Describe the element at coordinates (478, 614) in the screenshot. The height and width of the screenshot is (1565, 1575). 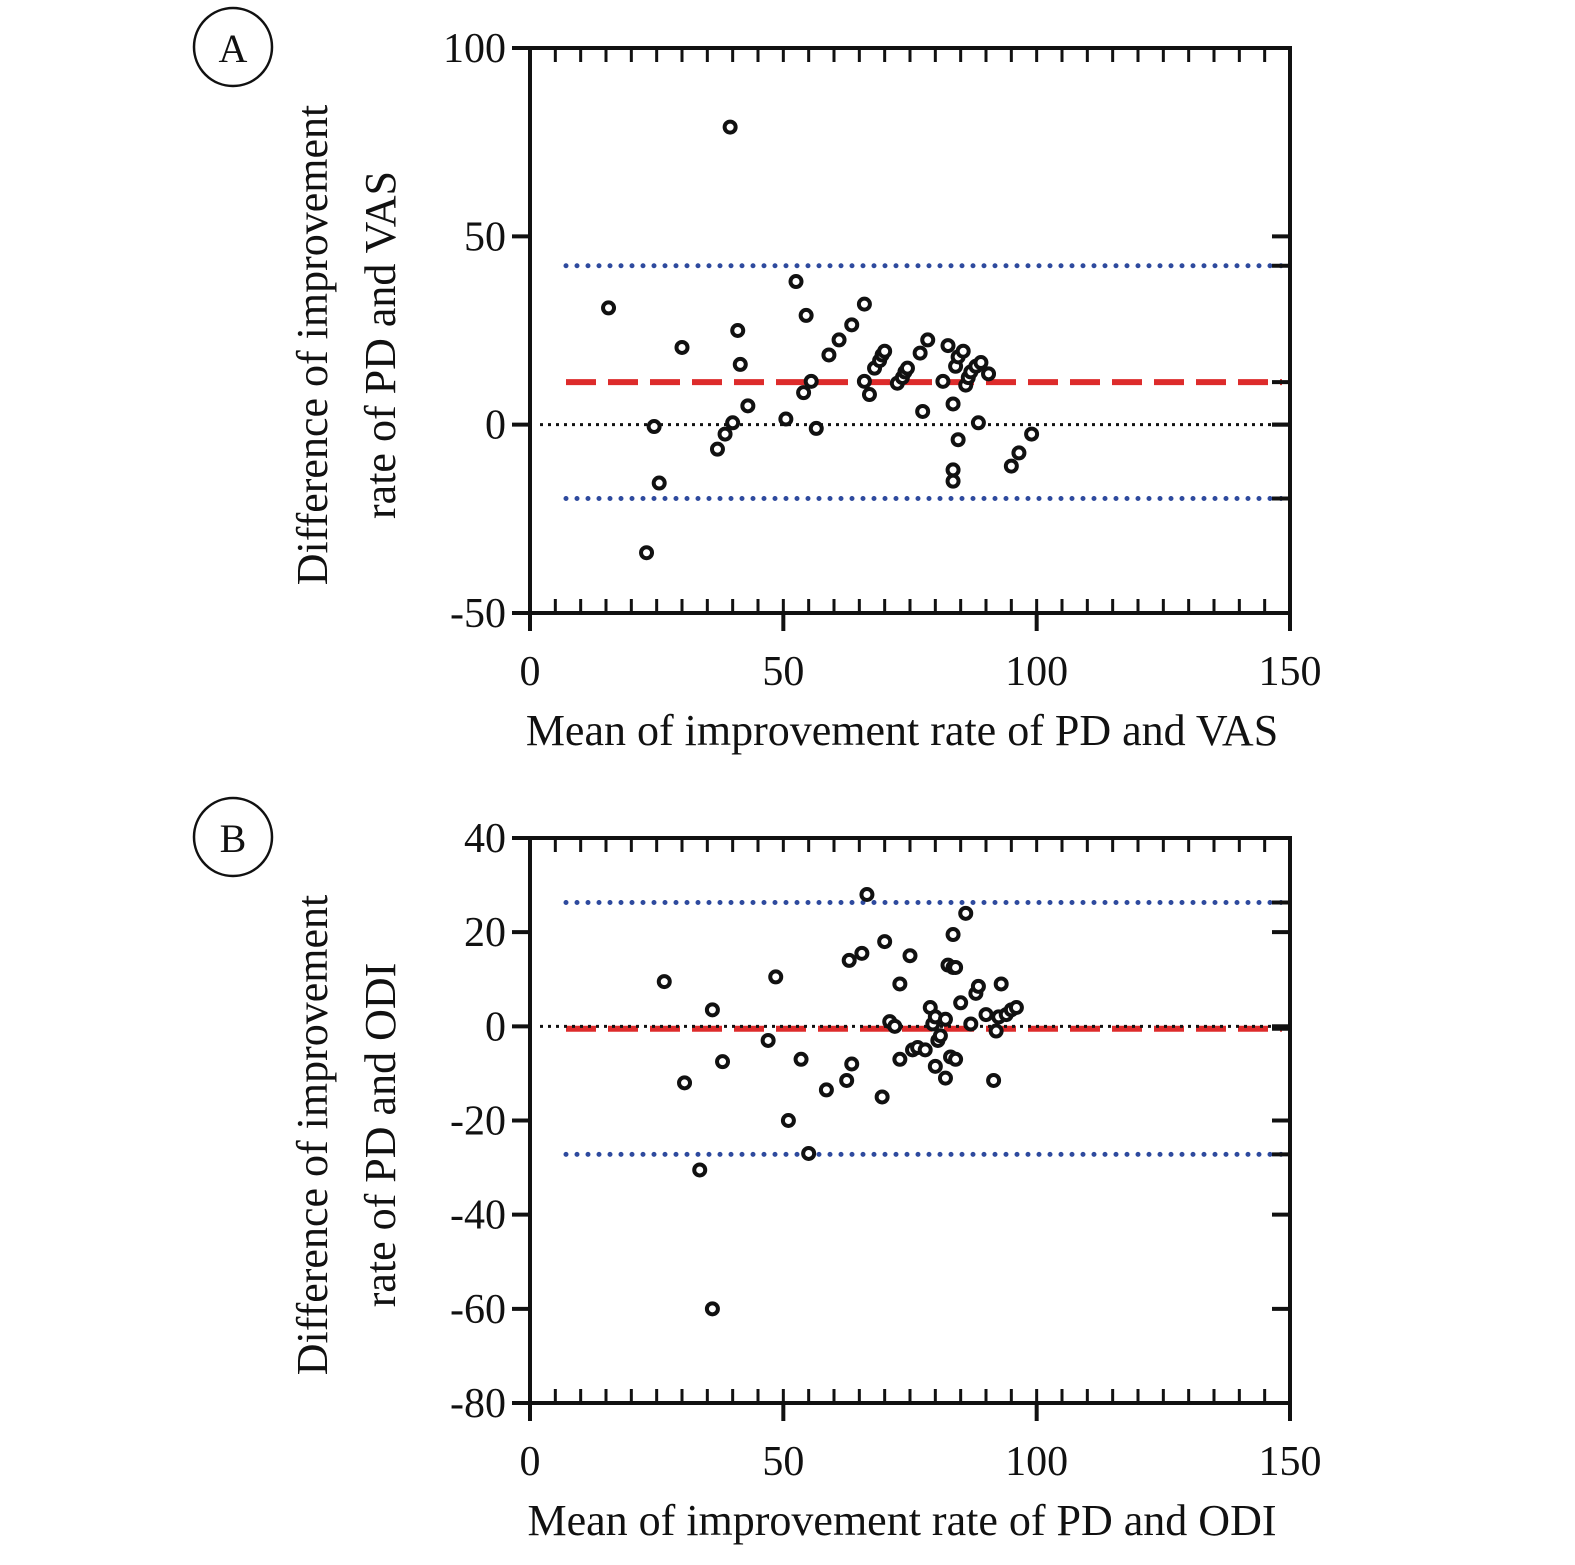
I see `y-tick-label: -50` at that location.